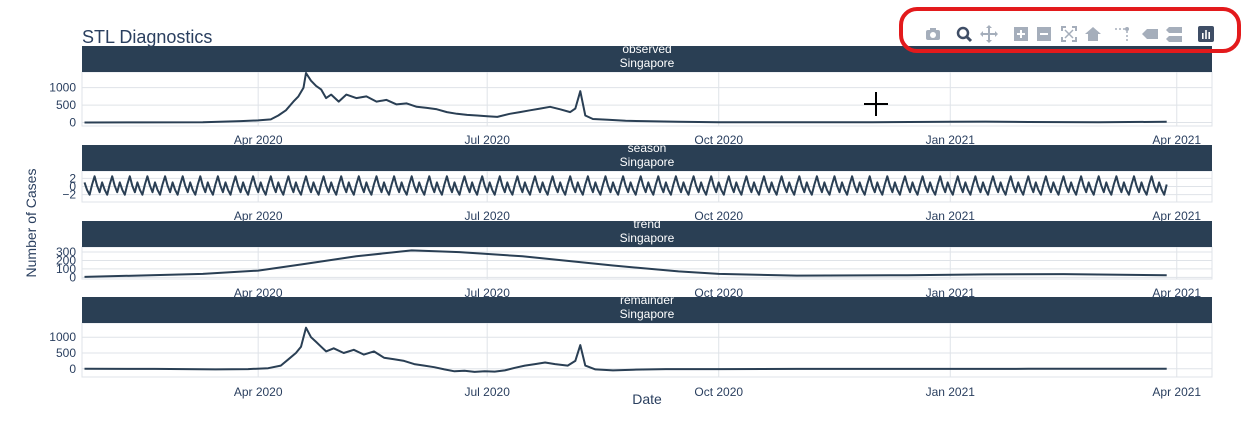 Image resolution: width=1246 pixels, height=428 pixels. I want to click on pan-icon, so click(989, 34).